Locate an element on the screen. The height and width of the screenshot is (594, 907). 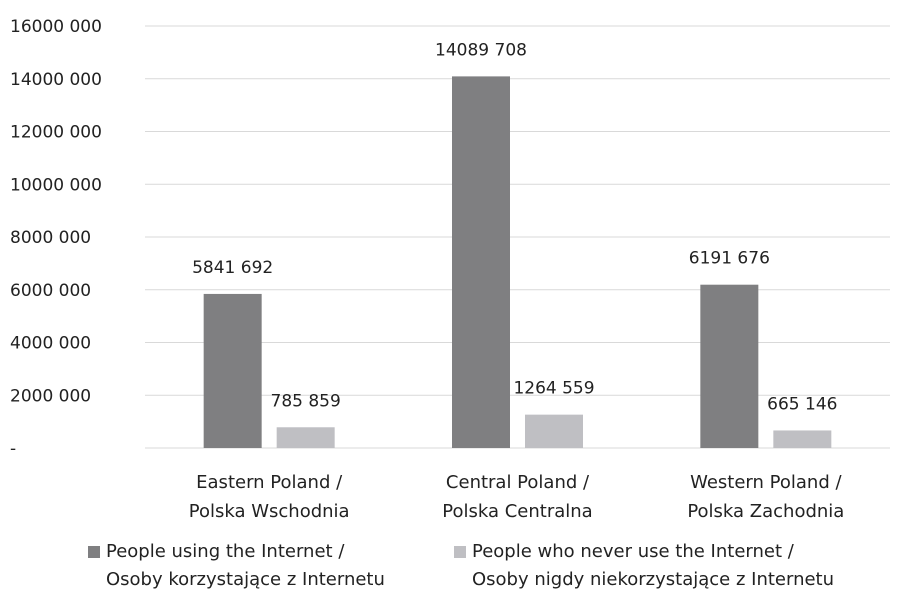
y-tick-label: - is located at coordinates (13, 449).